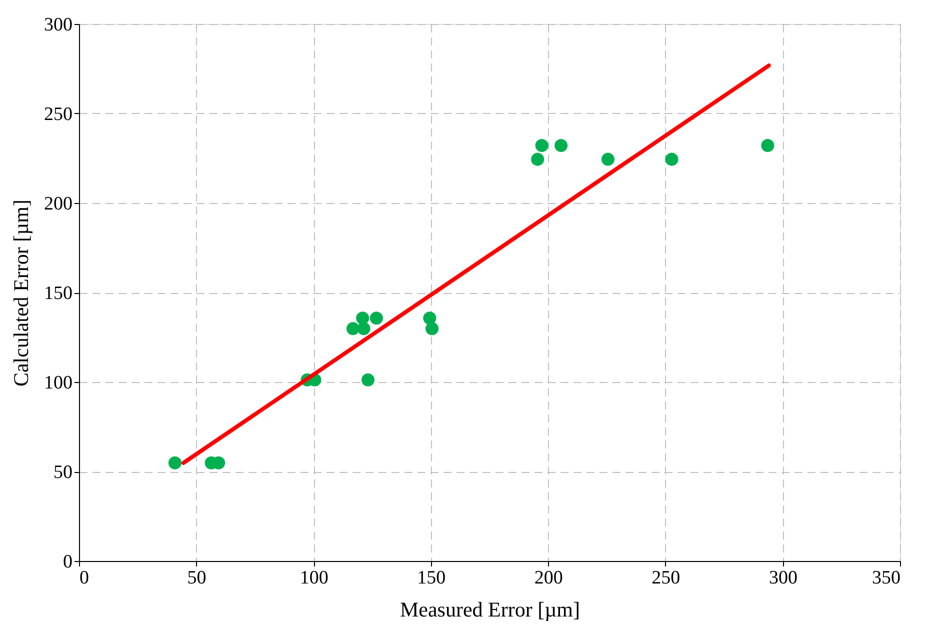  Describe the element at coordinates (431, 578) in the screenshot. I see `x-tick-label: 150` at that location.